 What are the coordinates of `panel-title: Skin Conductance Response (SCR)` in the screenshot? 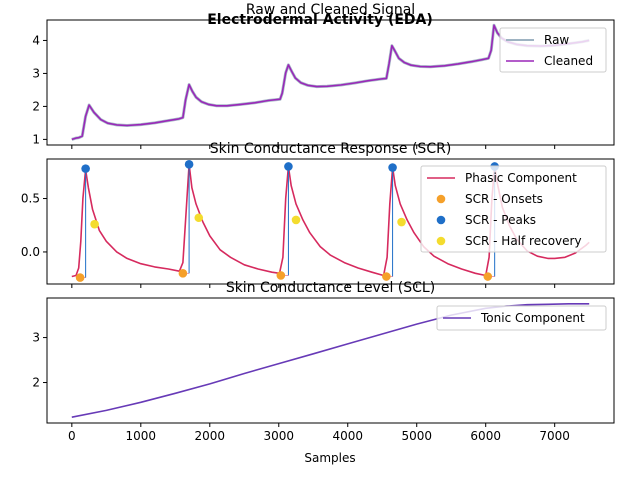 It's located at (331, 149).